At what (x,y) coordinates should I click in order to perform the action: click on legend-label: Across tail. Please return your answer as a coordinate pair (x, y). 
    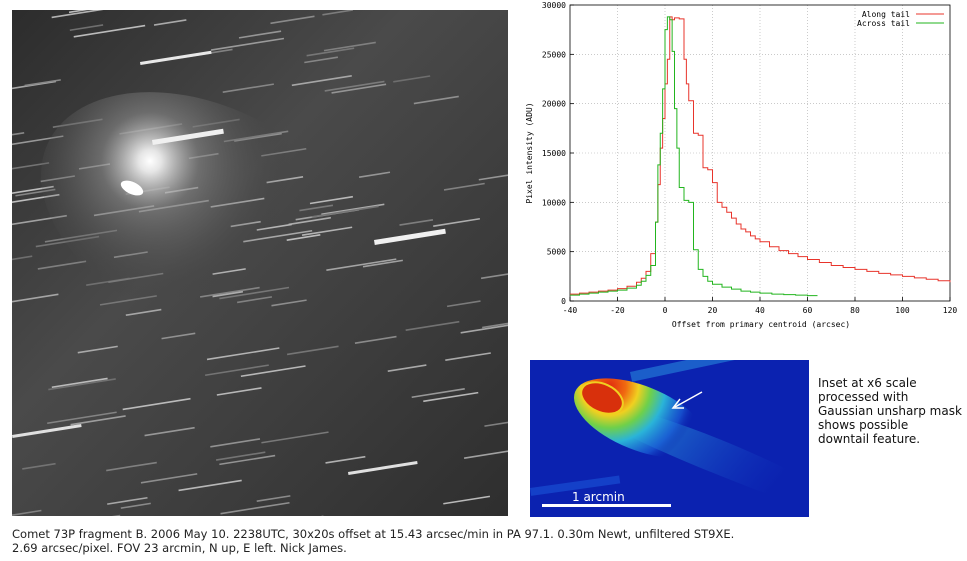
    Looking at the image, I should click on (883, 23).